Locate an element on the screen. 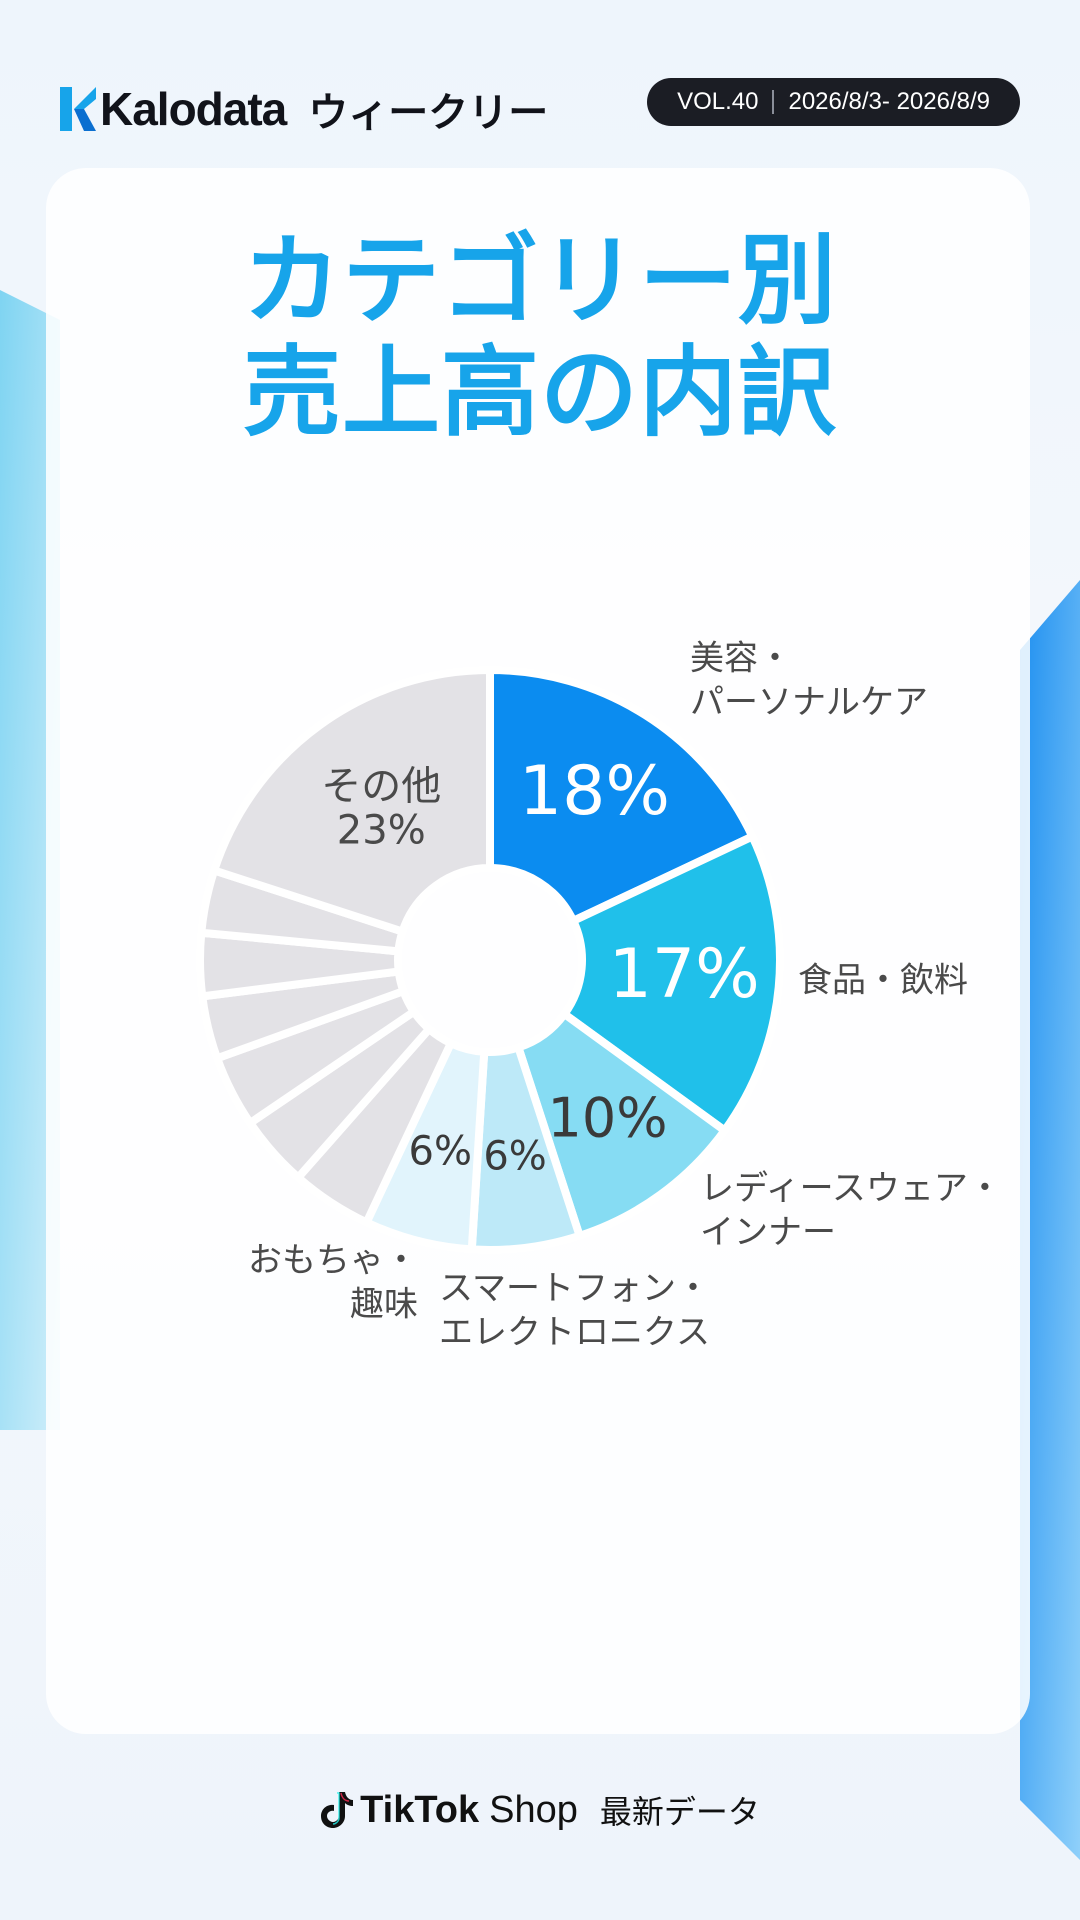 The height and width of the screenshot is (1920, 1080). latest-data-label: 最新データ is located at coordinates (679, 1812).